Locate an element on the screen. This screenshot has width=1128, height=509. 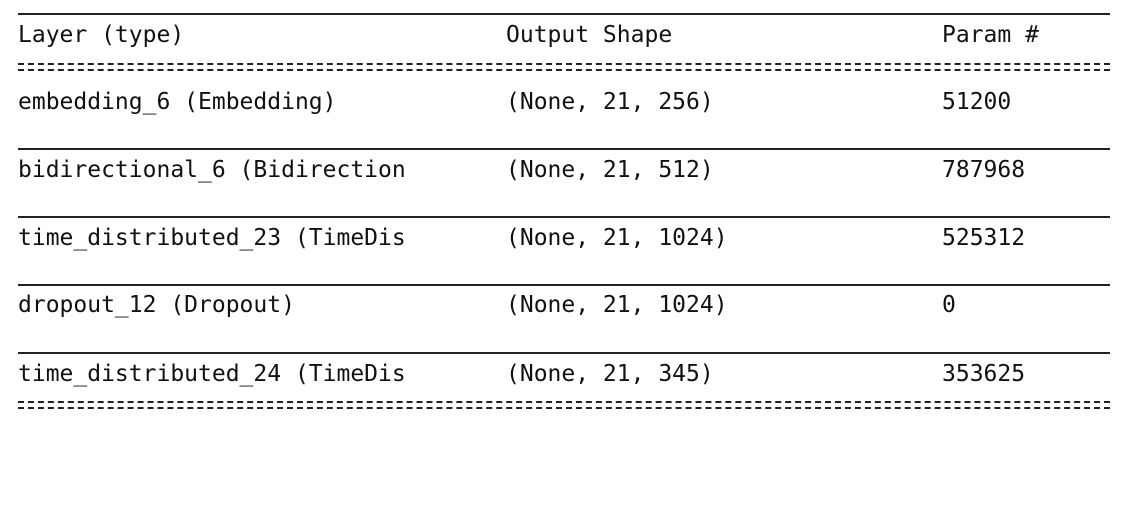
layer-name: time_distributed_24 (TimeDis is located at coordinates (212, 374).